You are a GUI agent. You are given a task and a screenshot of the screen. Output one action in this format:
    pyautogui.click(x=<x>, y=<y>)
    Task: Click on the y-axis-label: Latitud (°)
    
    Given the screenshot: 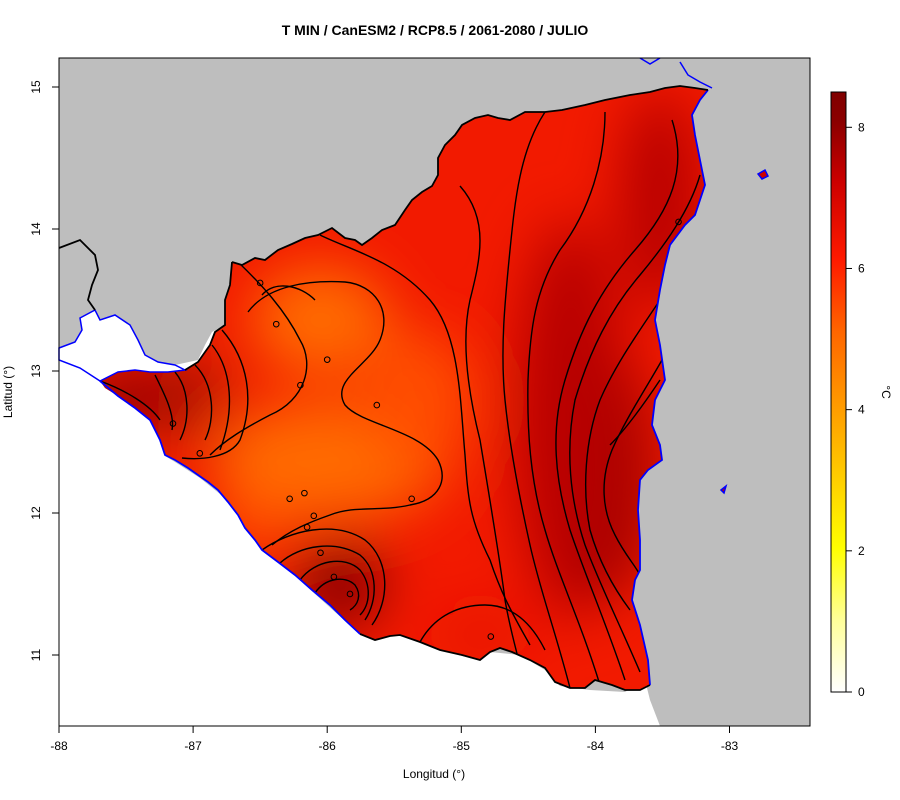 What is the action you would take?
    pyautogui.click(x=8, y=392)
    